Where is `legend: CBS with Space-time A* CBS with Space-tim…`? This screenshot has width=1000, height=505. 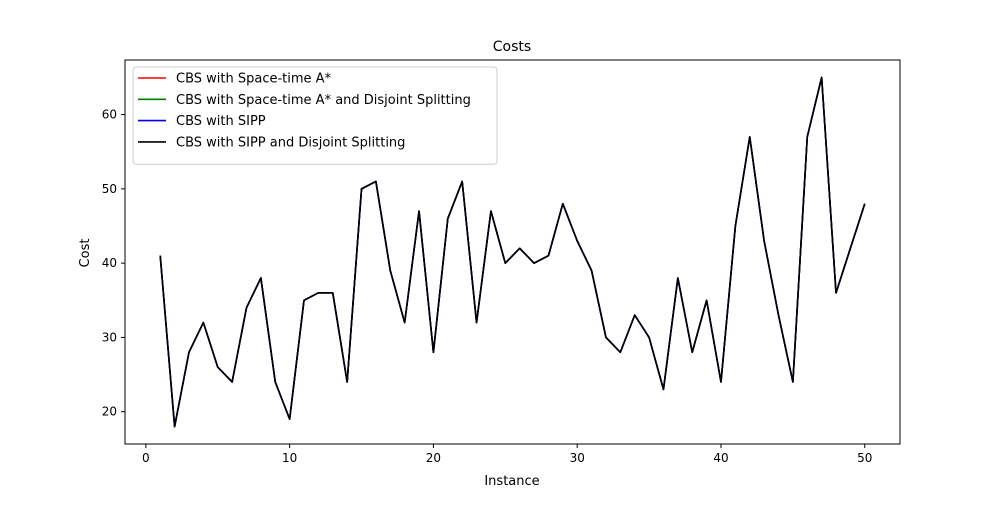
legend: CBS with Space-time A* CBS with Space-tim… is located at coordinates (315, 115).